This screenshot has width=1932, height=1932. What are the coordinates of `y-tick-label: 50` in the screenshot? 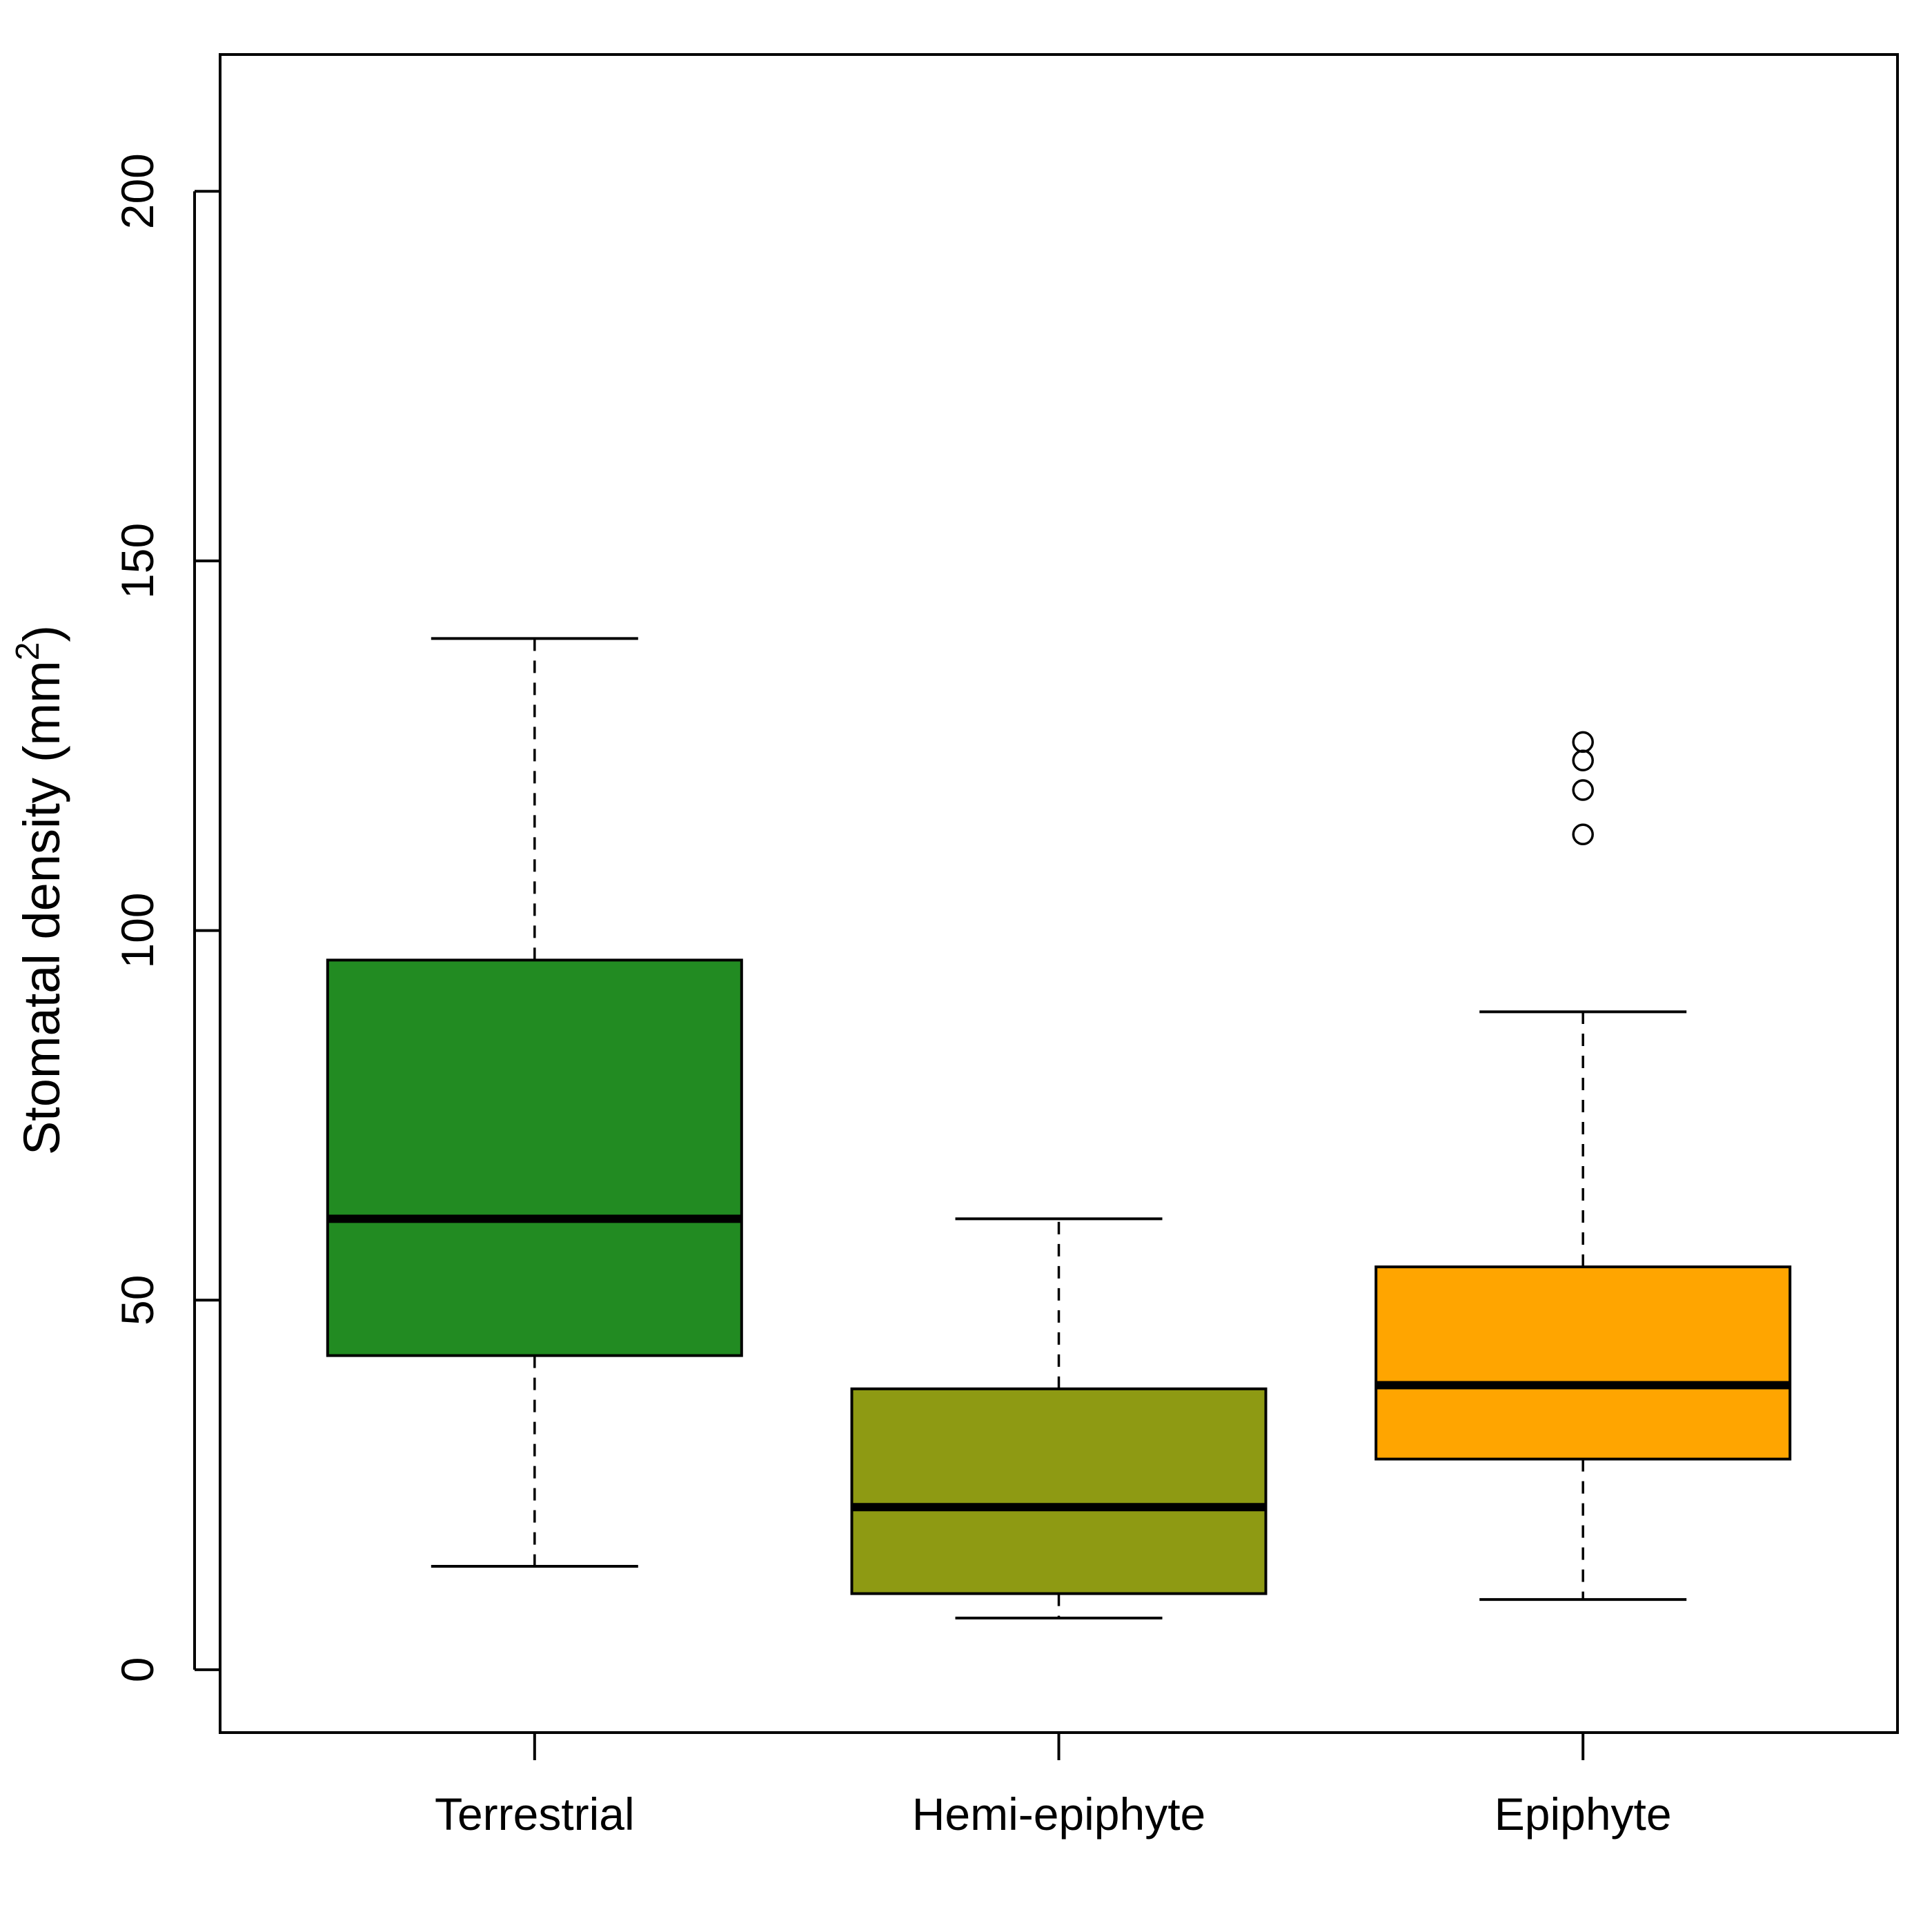 It's located at (137, 1300).